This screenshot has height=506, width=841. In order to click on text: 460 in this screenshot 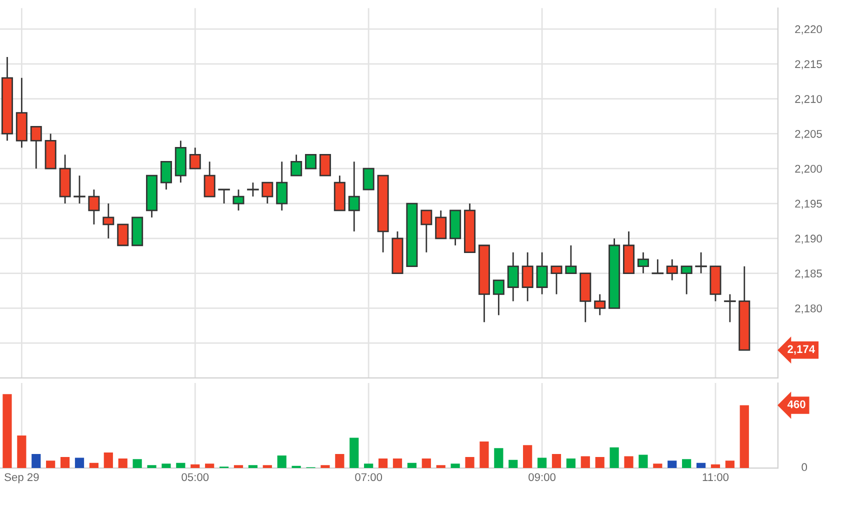, I will do `click(796, 404)`.